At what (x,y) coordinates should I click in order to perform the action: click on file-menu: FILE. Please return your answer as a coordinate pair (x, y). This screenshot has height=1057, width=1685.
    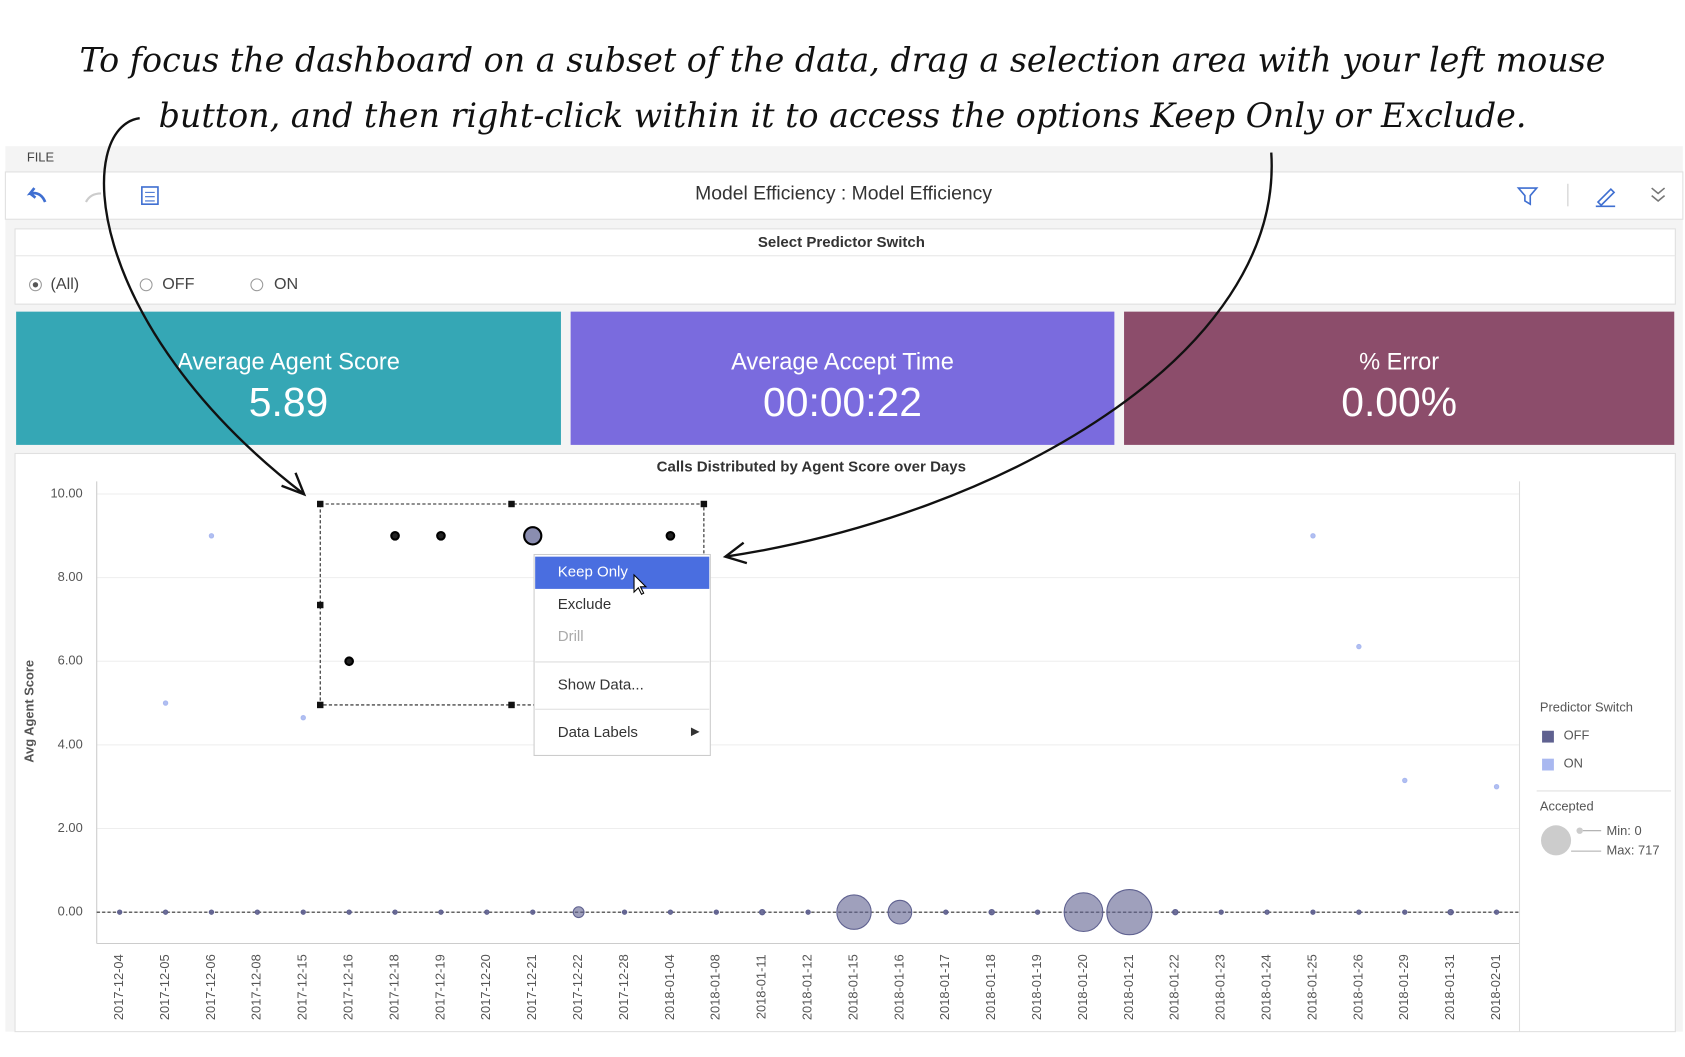
    Looking at the image, I should click on (41, 156).